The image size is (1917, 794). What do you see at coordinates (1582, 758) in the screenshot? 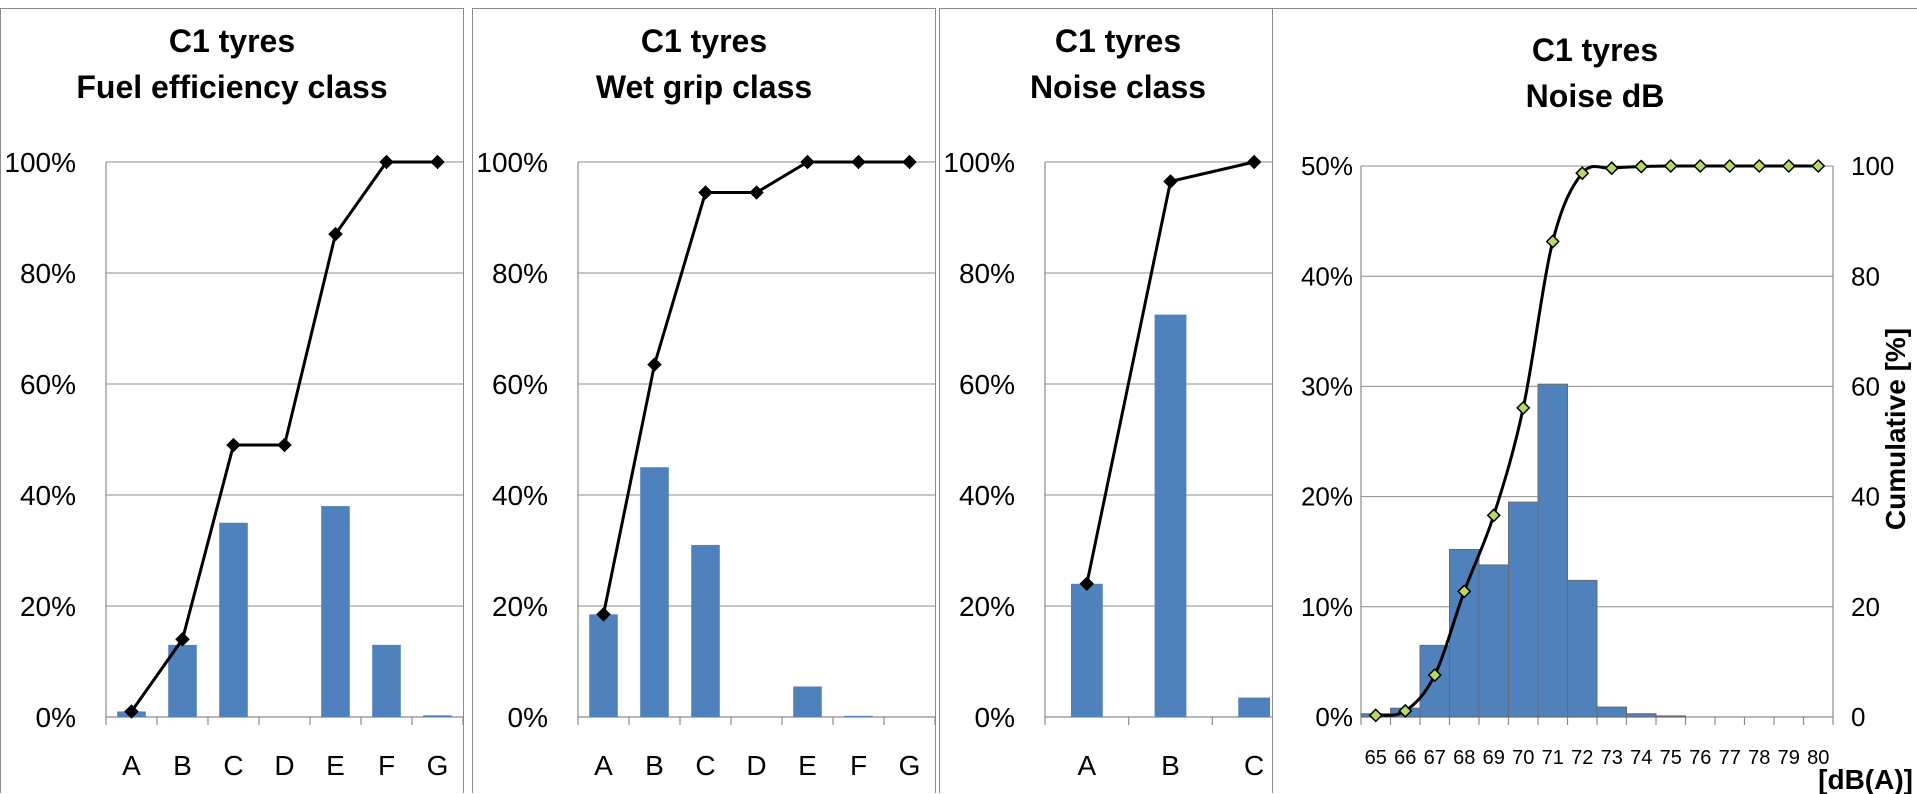
I see `x-tick-label: 72` at bounding box center [1582, 758].